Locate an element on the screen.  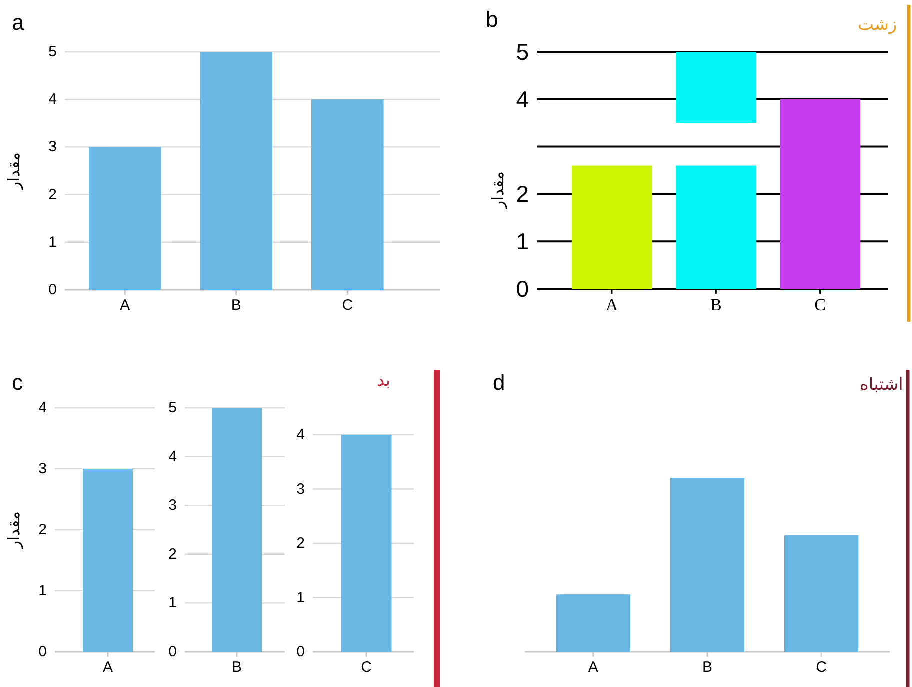
chart-title: b is located at coordinates (492, 19).